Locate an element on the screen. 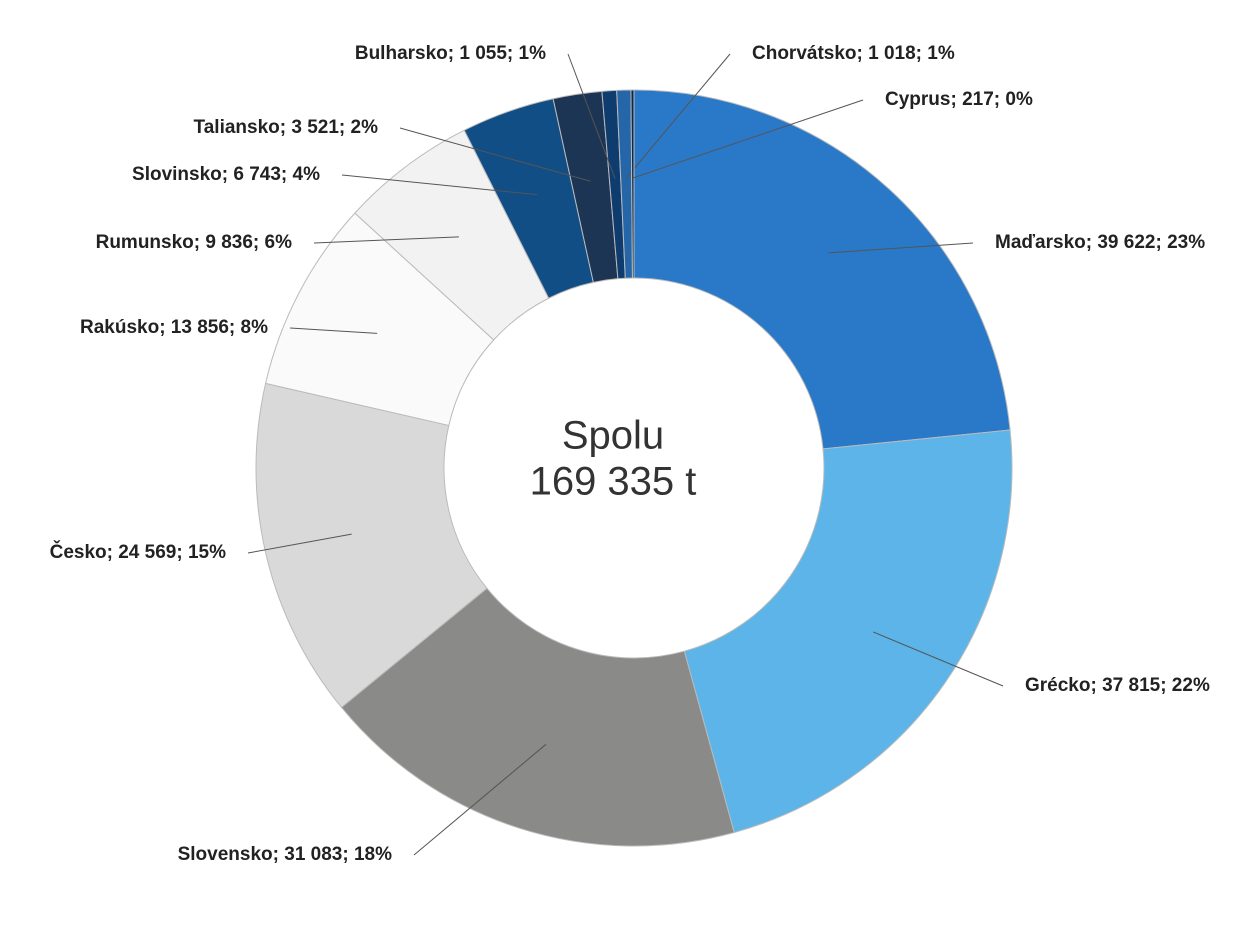 Image resolution: width=1252 pixels, height=934 pixels. data-label: Chorvátsko; 1 018; 1% is located at coordinates (853, 53).